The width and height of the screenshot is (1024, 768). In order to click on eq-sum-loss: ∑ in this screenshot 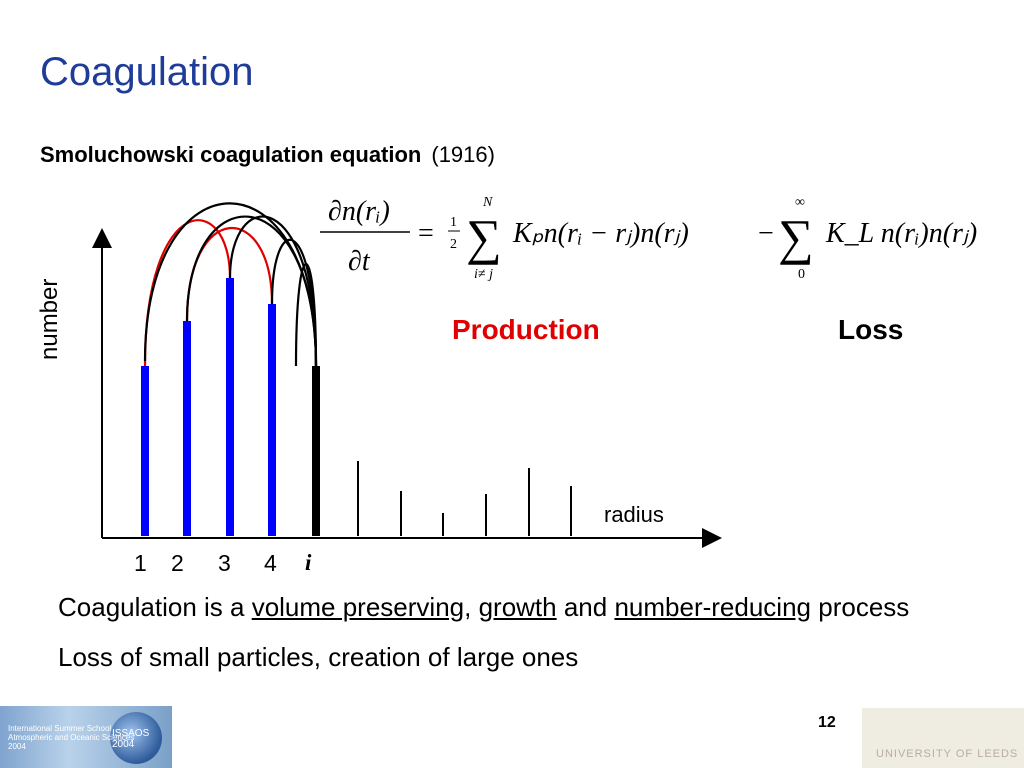, I will do `click(796, 237)`.